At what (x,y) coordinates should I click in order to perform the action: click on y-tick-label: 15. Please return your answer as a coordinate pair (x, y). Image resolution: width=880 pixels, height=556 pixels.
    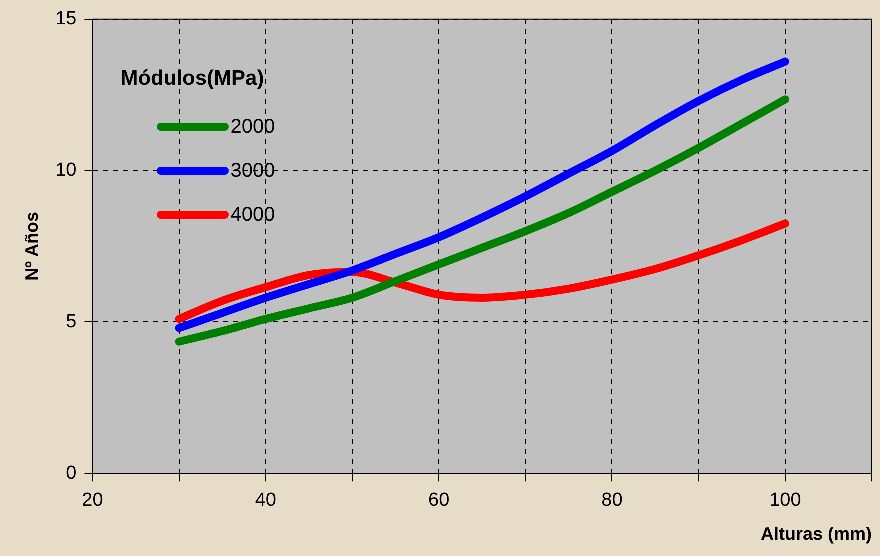
    Looking at the image, I should click on (66, 19).